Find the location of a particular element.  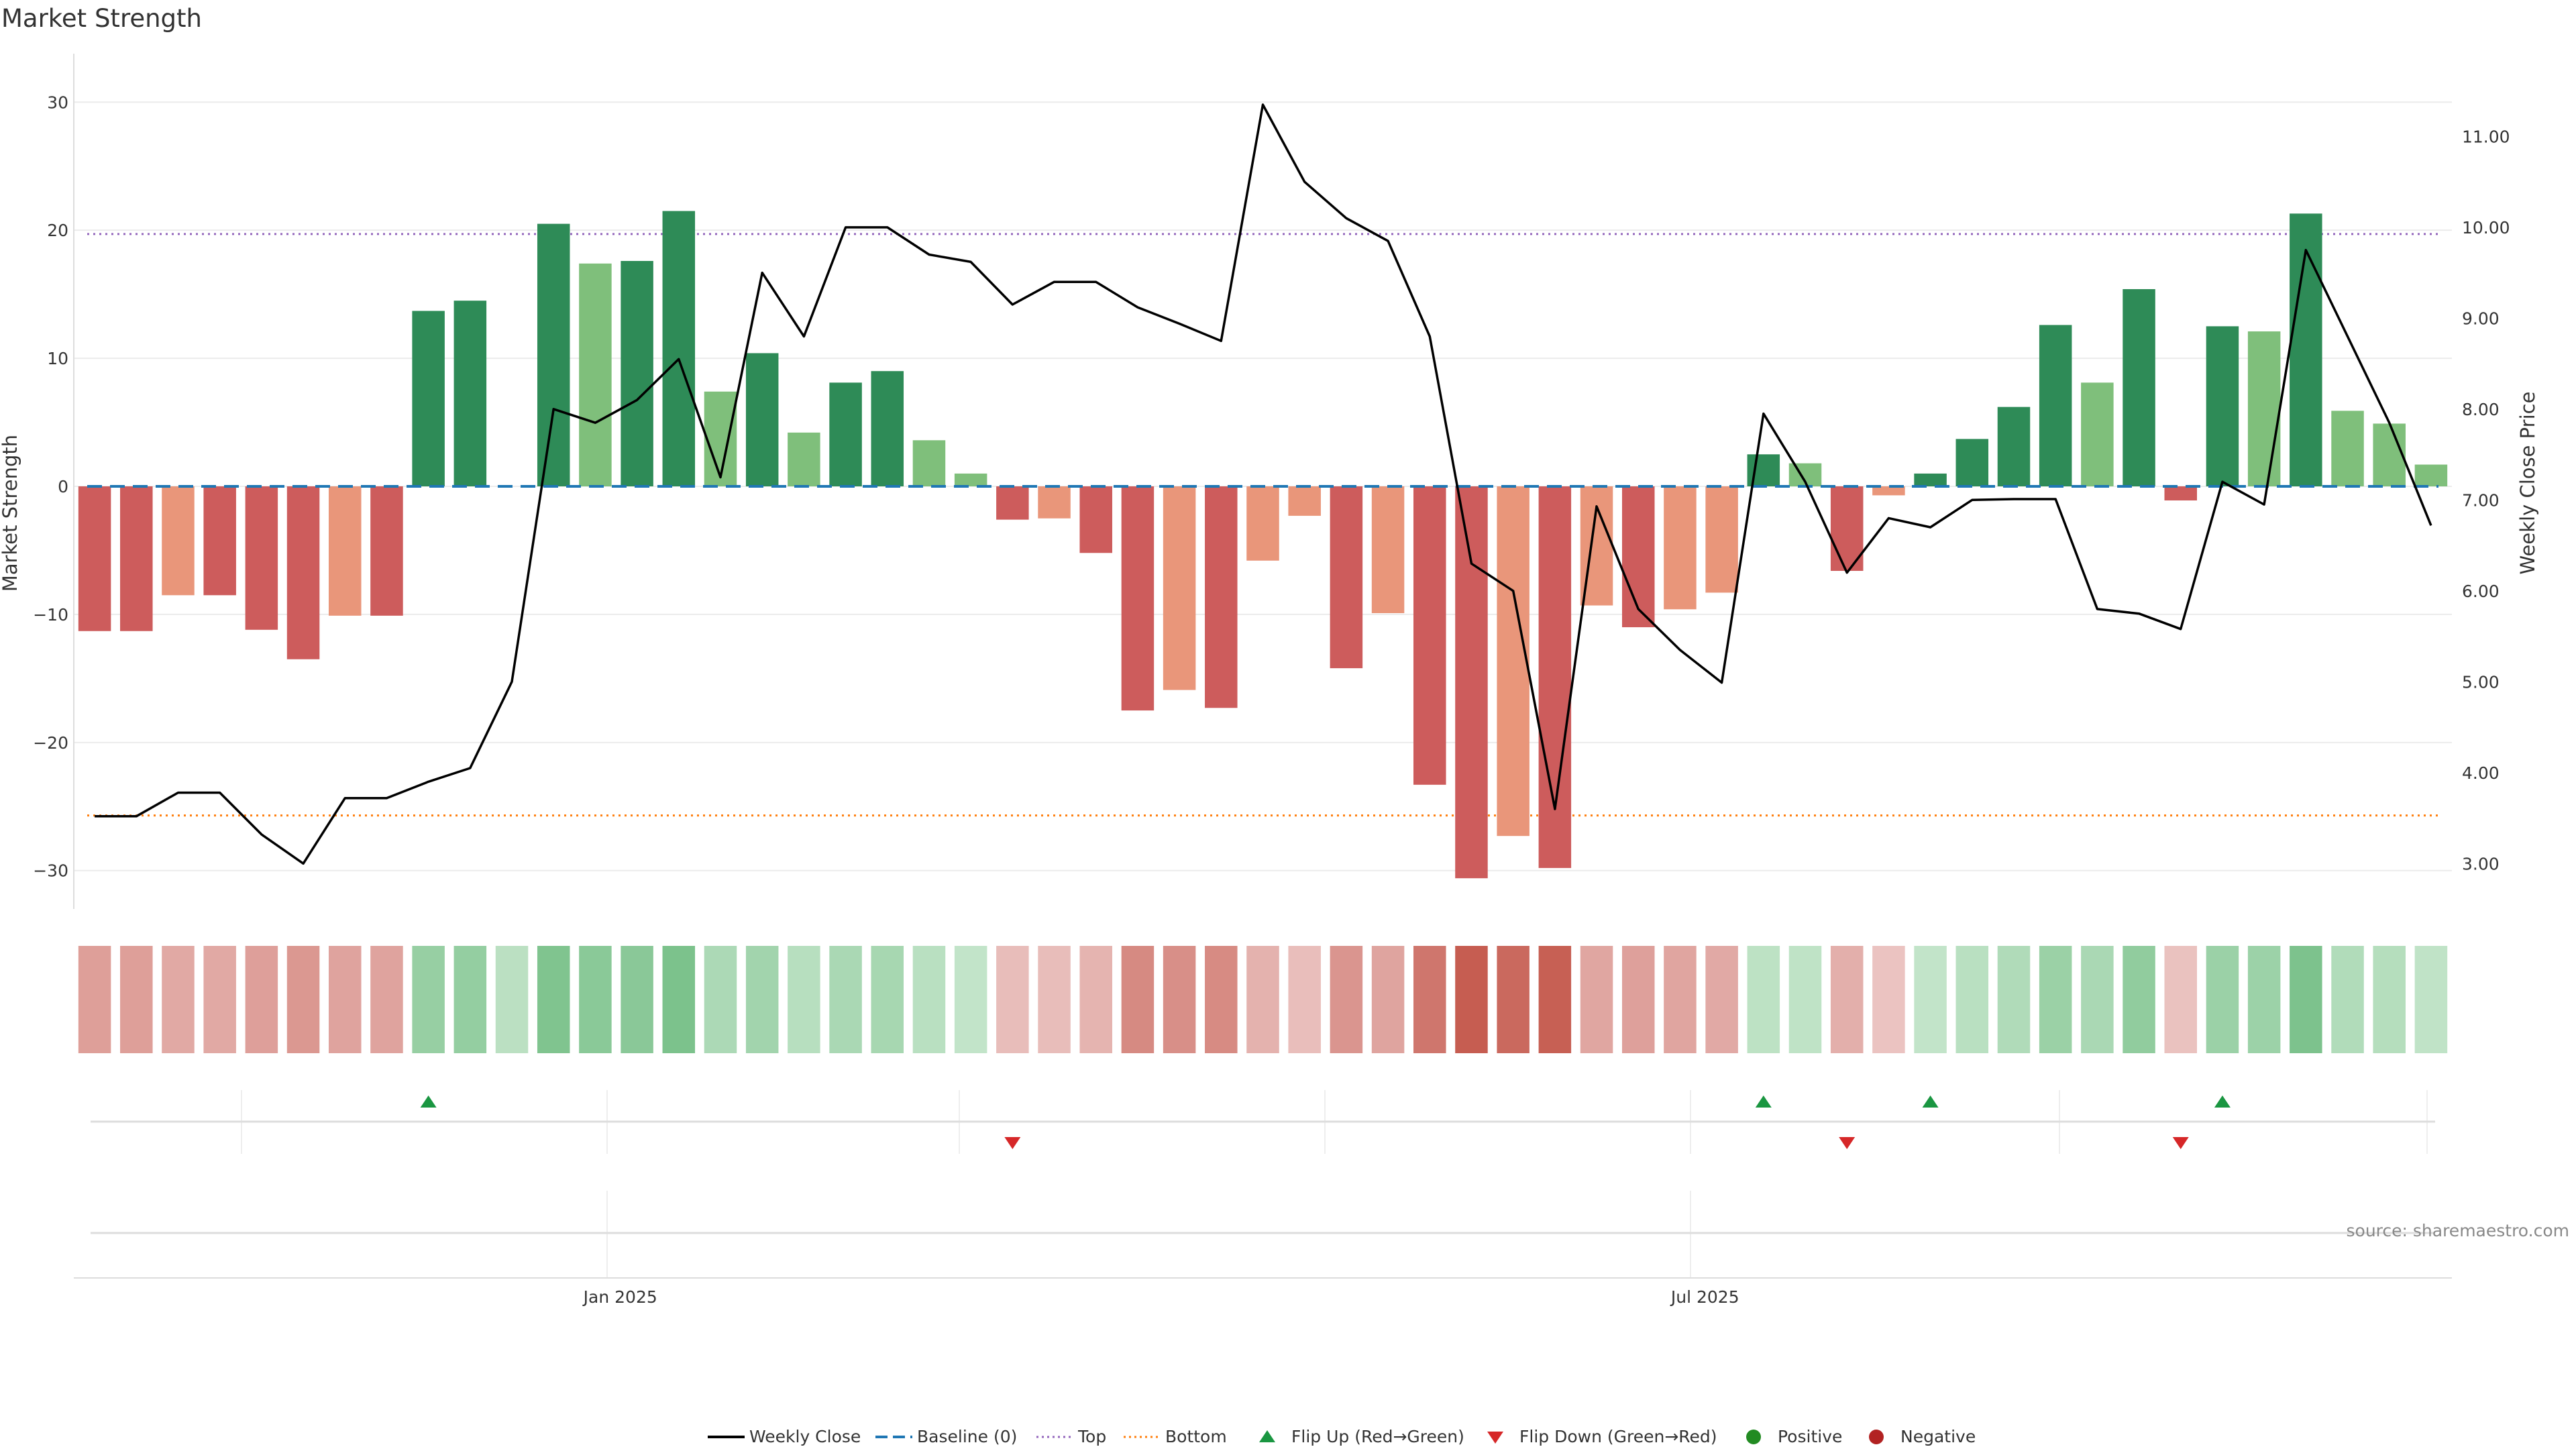

legend-label-7: Negative is located at coordinates (1938, 1436).